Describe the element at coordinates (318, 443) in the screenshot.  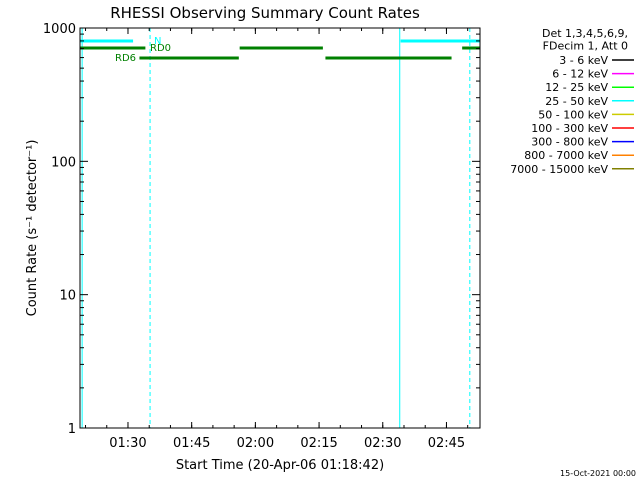
I see `x-tick-label-4: 02:15` at that location.